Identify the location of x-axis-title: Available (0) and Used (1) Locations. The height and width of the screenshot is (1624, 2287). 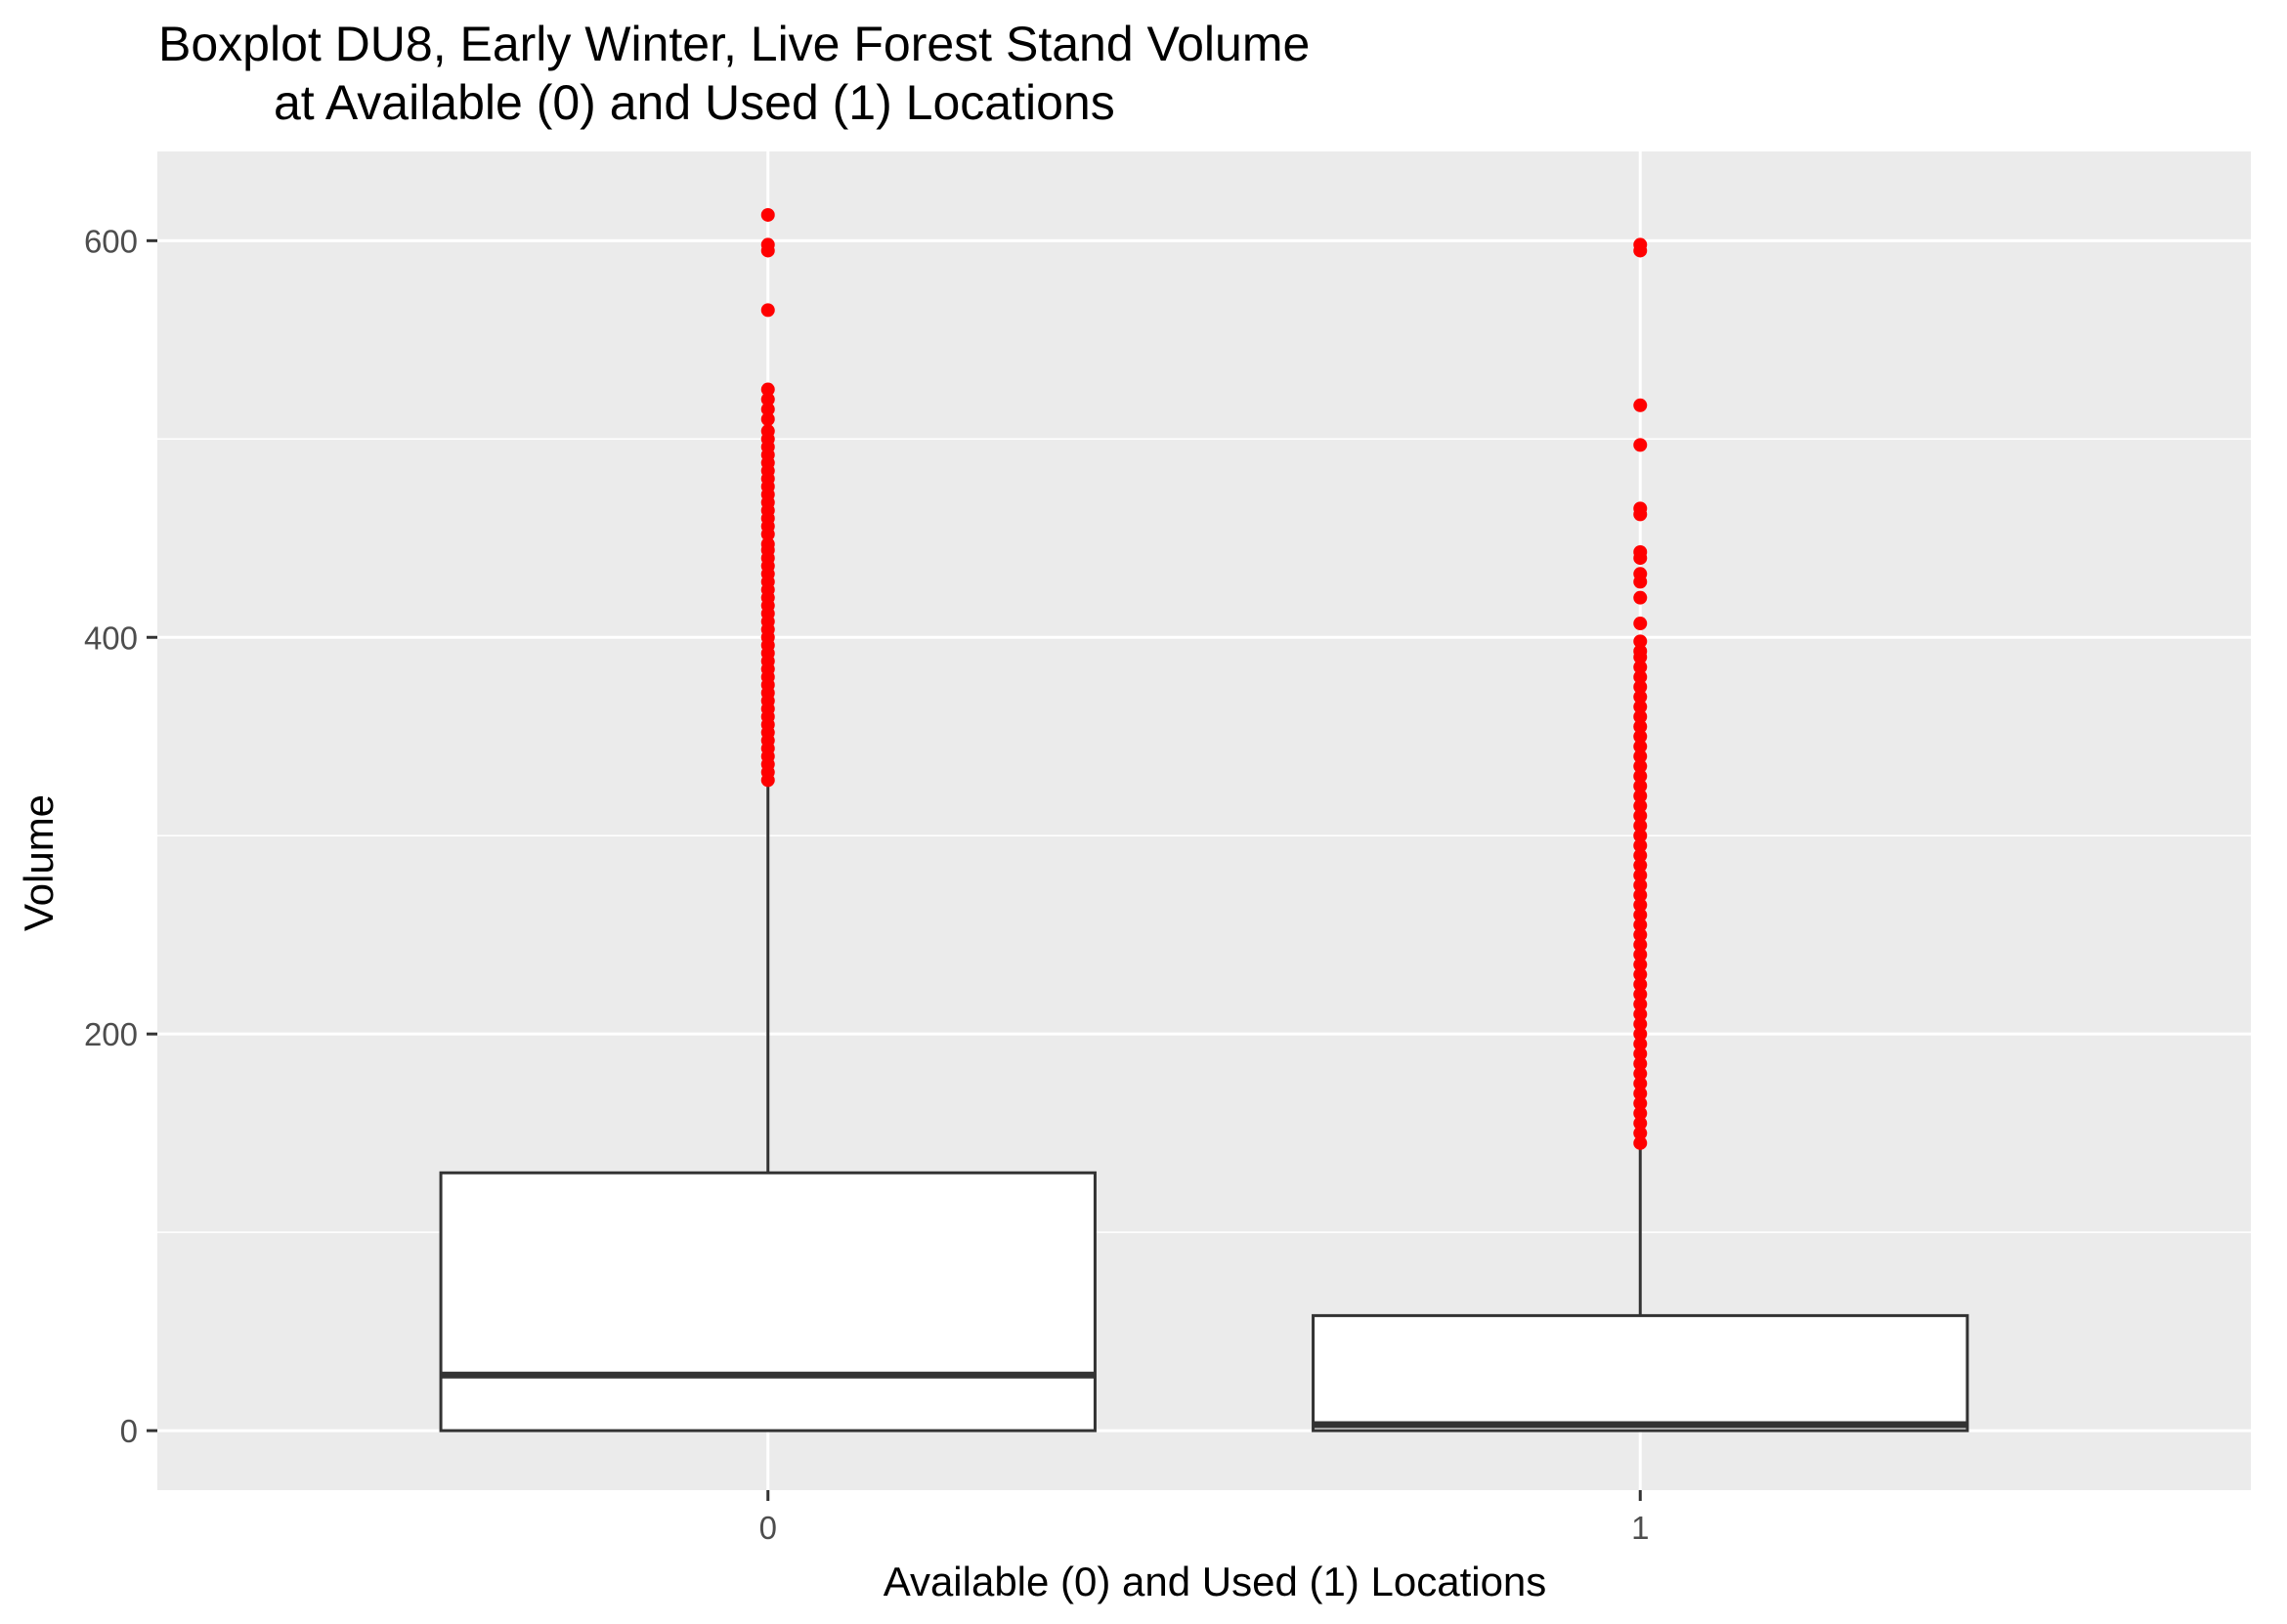
(1215, 1581).